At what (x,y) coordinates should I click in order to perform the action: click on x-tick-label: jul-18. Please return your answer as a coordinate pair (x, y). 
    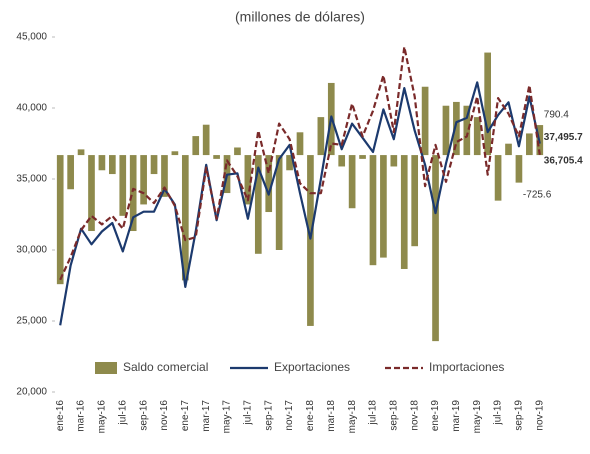
    Looking at the image, I should click on (373, 413).